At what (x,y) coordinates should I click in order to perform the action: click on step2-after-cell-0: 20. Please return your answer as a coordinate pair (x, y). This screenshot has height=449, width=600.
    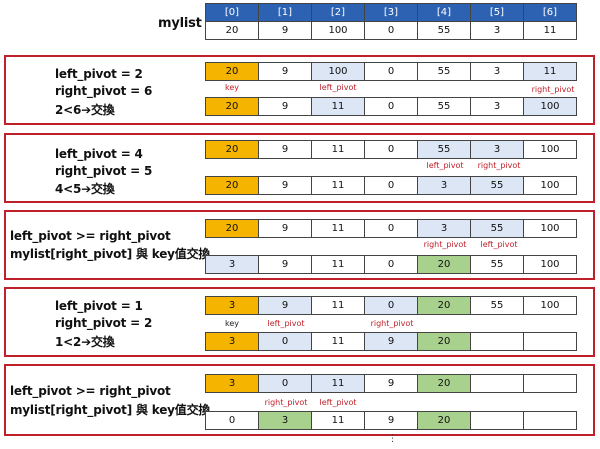
    Looking at the image, I should click on (232, 185).